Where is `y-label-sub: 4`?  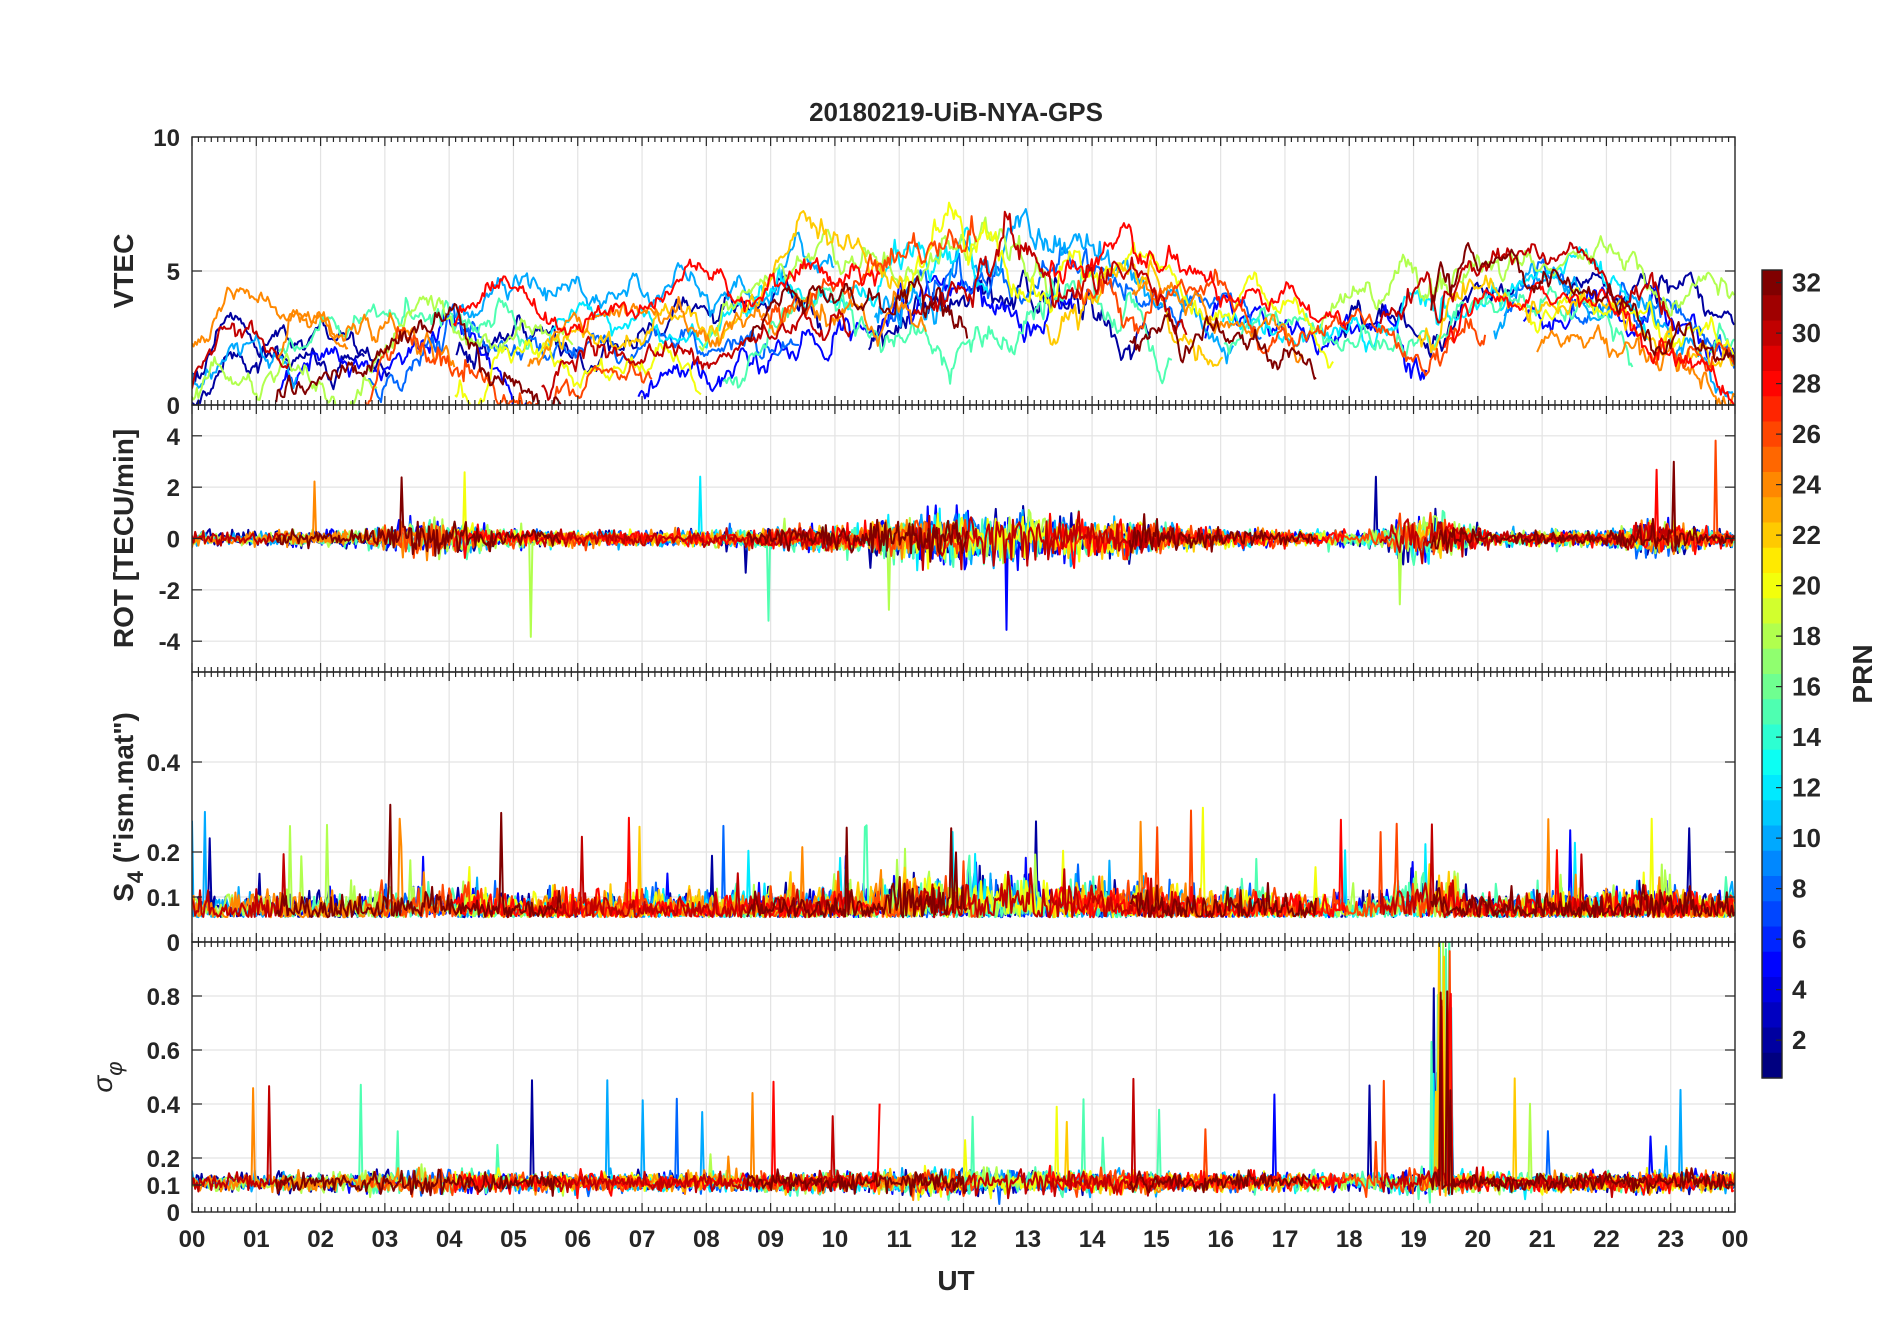 y-label-sub: 4 is located at coordinates (135, 876).